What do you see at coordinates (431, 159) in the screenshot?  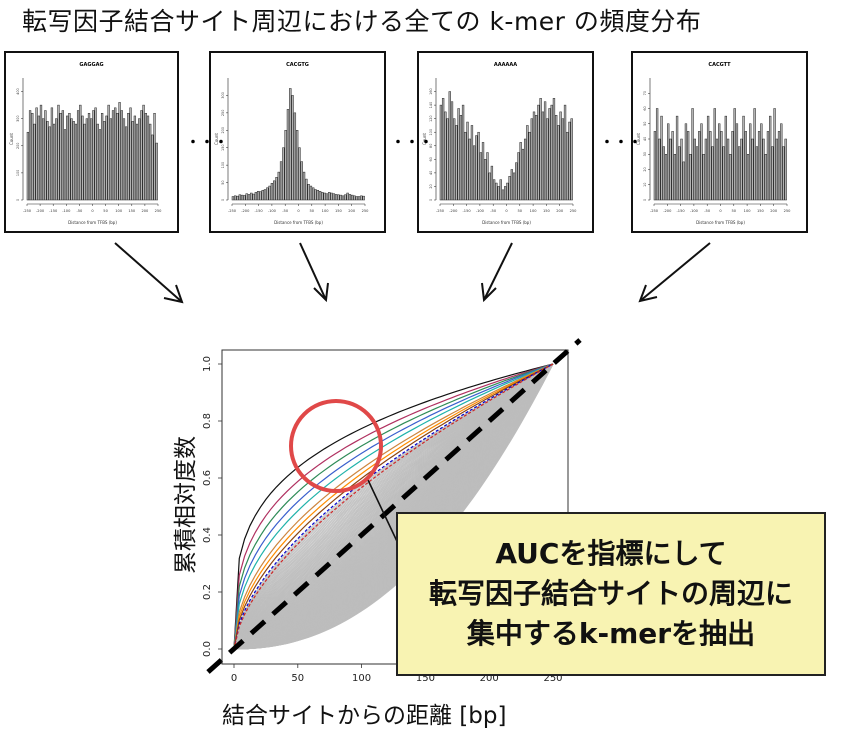 I see `y-tick-label: 60` at bounding box center [431, 159].